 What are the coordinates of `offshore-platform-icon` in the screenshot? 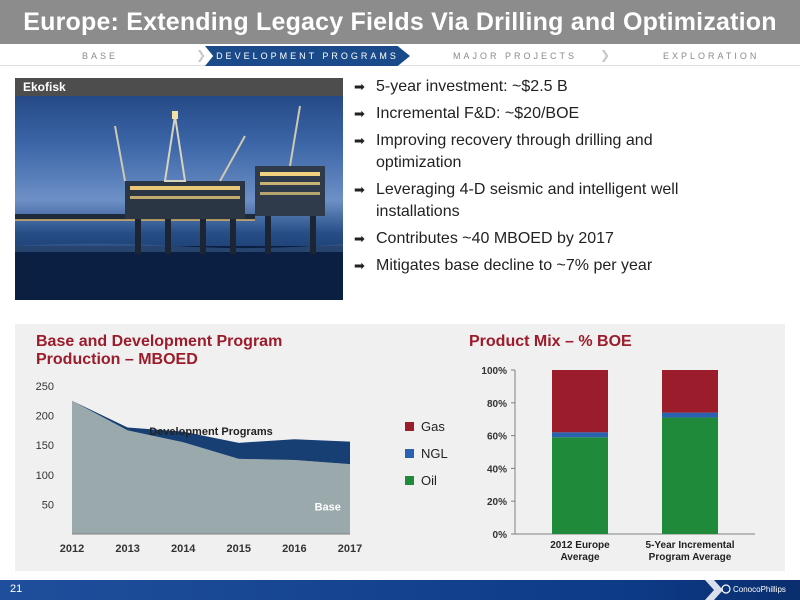 It's located at (179, 202).